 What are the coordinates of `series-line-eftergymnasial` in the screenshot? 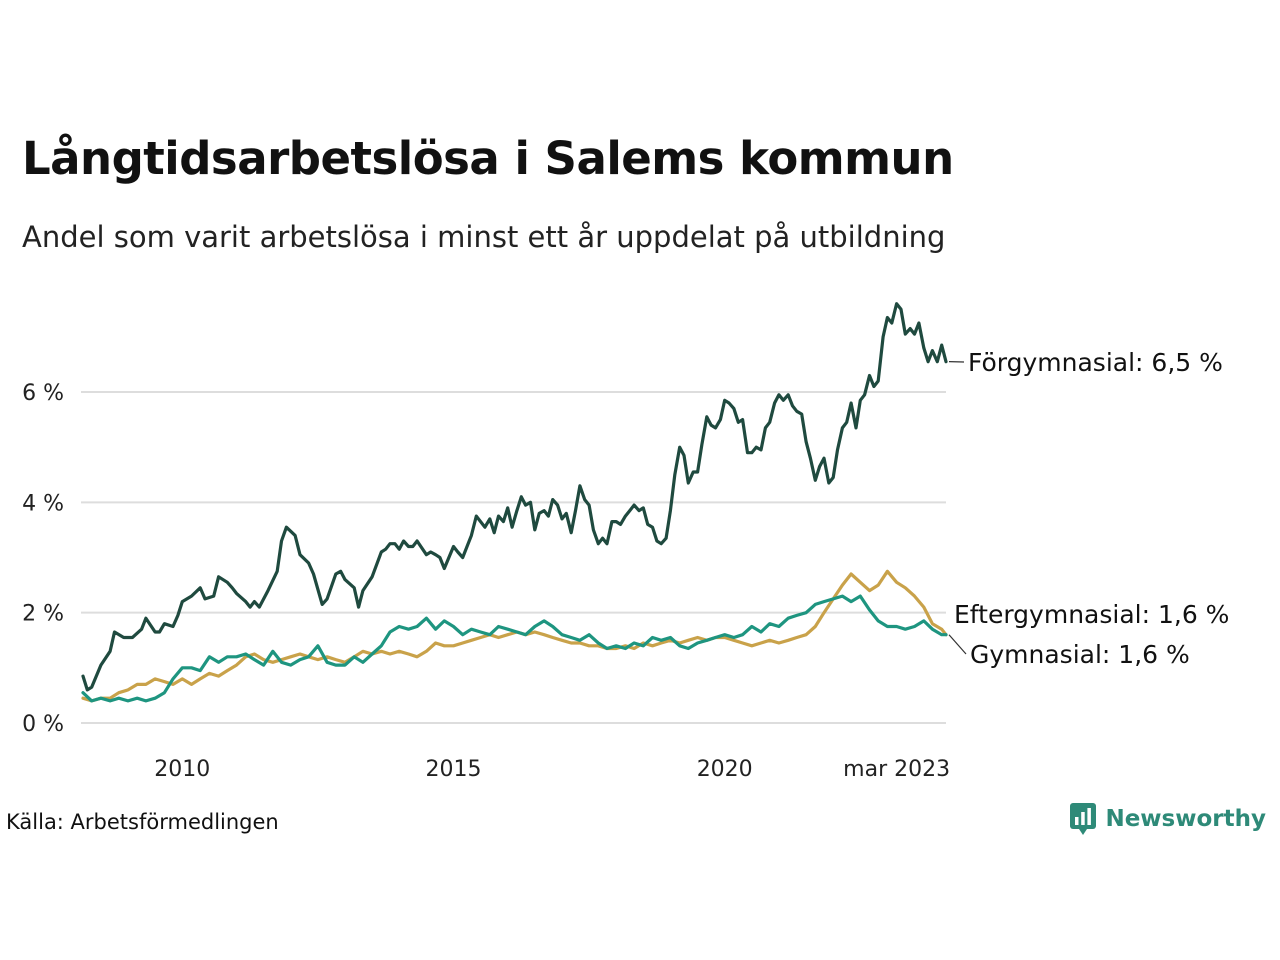 It's located at (514, 636).